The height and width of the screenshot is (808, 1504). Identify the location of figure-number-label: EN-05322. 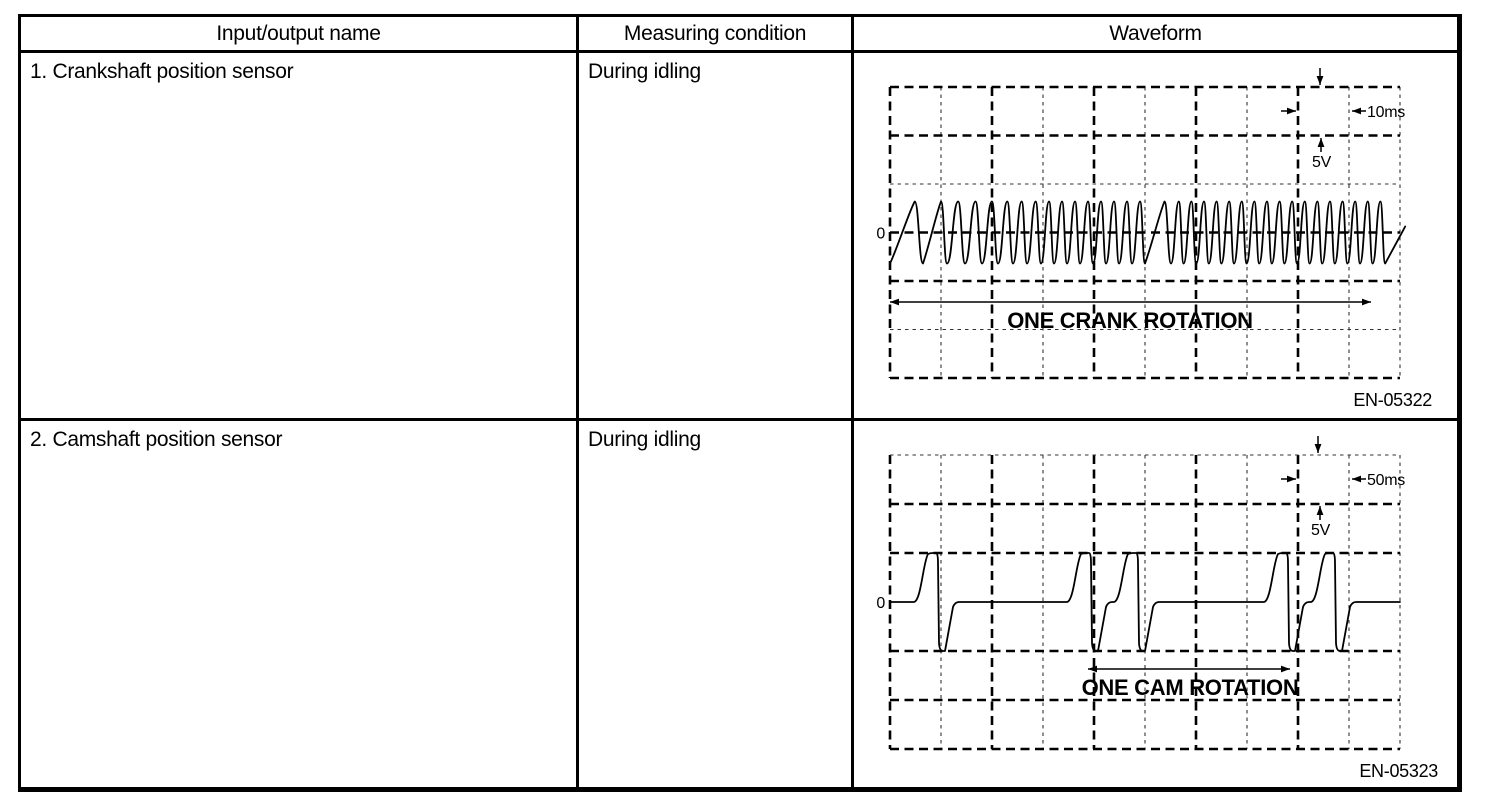
(1392, 400).